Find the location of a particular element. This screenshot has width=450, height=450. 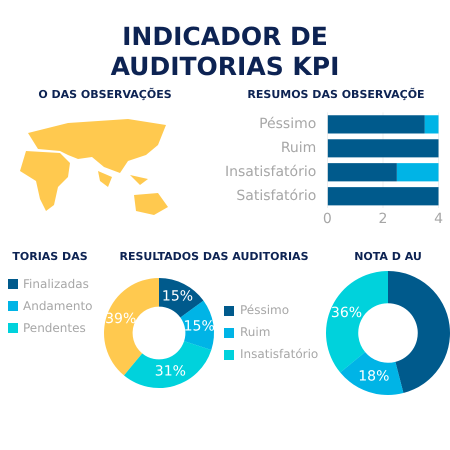

x-tick-label: 2 is located at coordinates (383, 219).